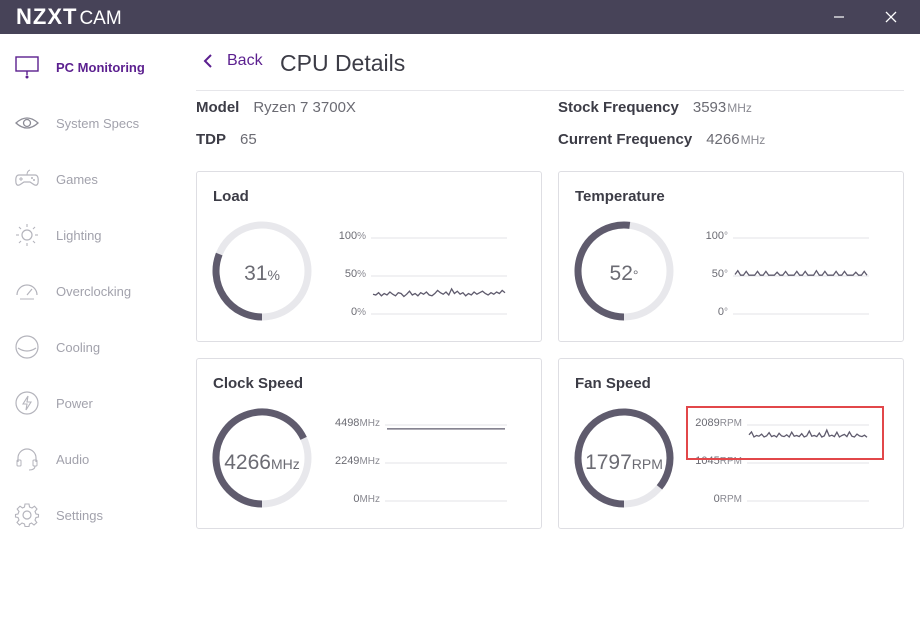  Describe the element at coordinates (100, 18) in the screenshot. I see `logo-name: CAM` at that location.